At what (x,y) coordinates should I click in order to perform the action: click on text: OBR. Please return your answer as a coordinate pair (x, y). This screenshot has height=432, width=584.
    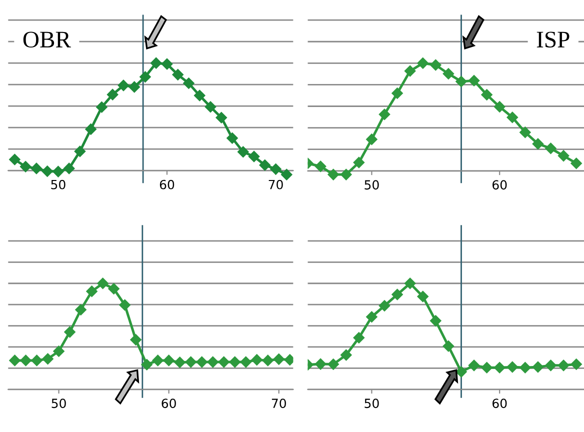
    Looking at the image, I should click on (47, 40).